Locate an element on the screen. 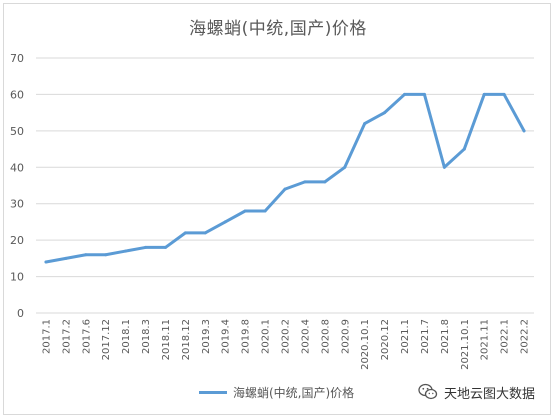 The height and width of the screenshot is (420, 556). y-tick-label: 10 is located at coordinates (17, 277).